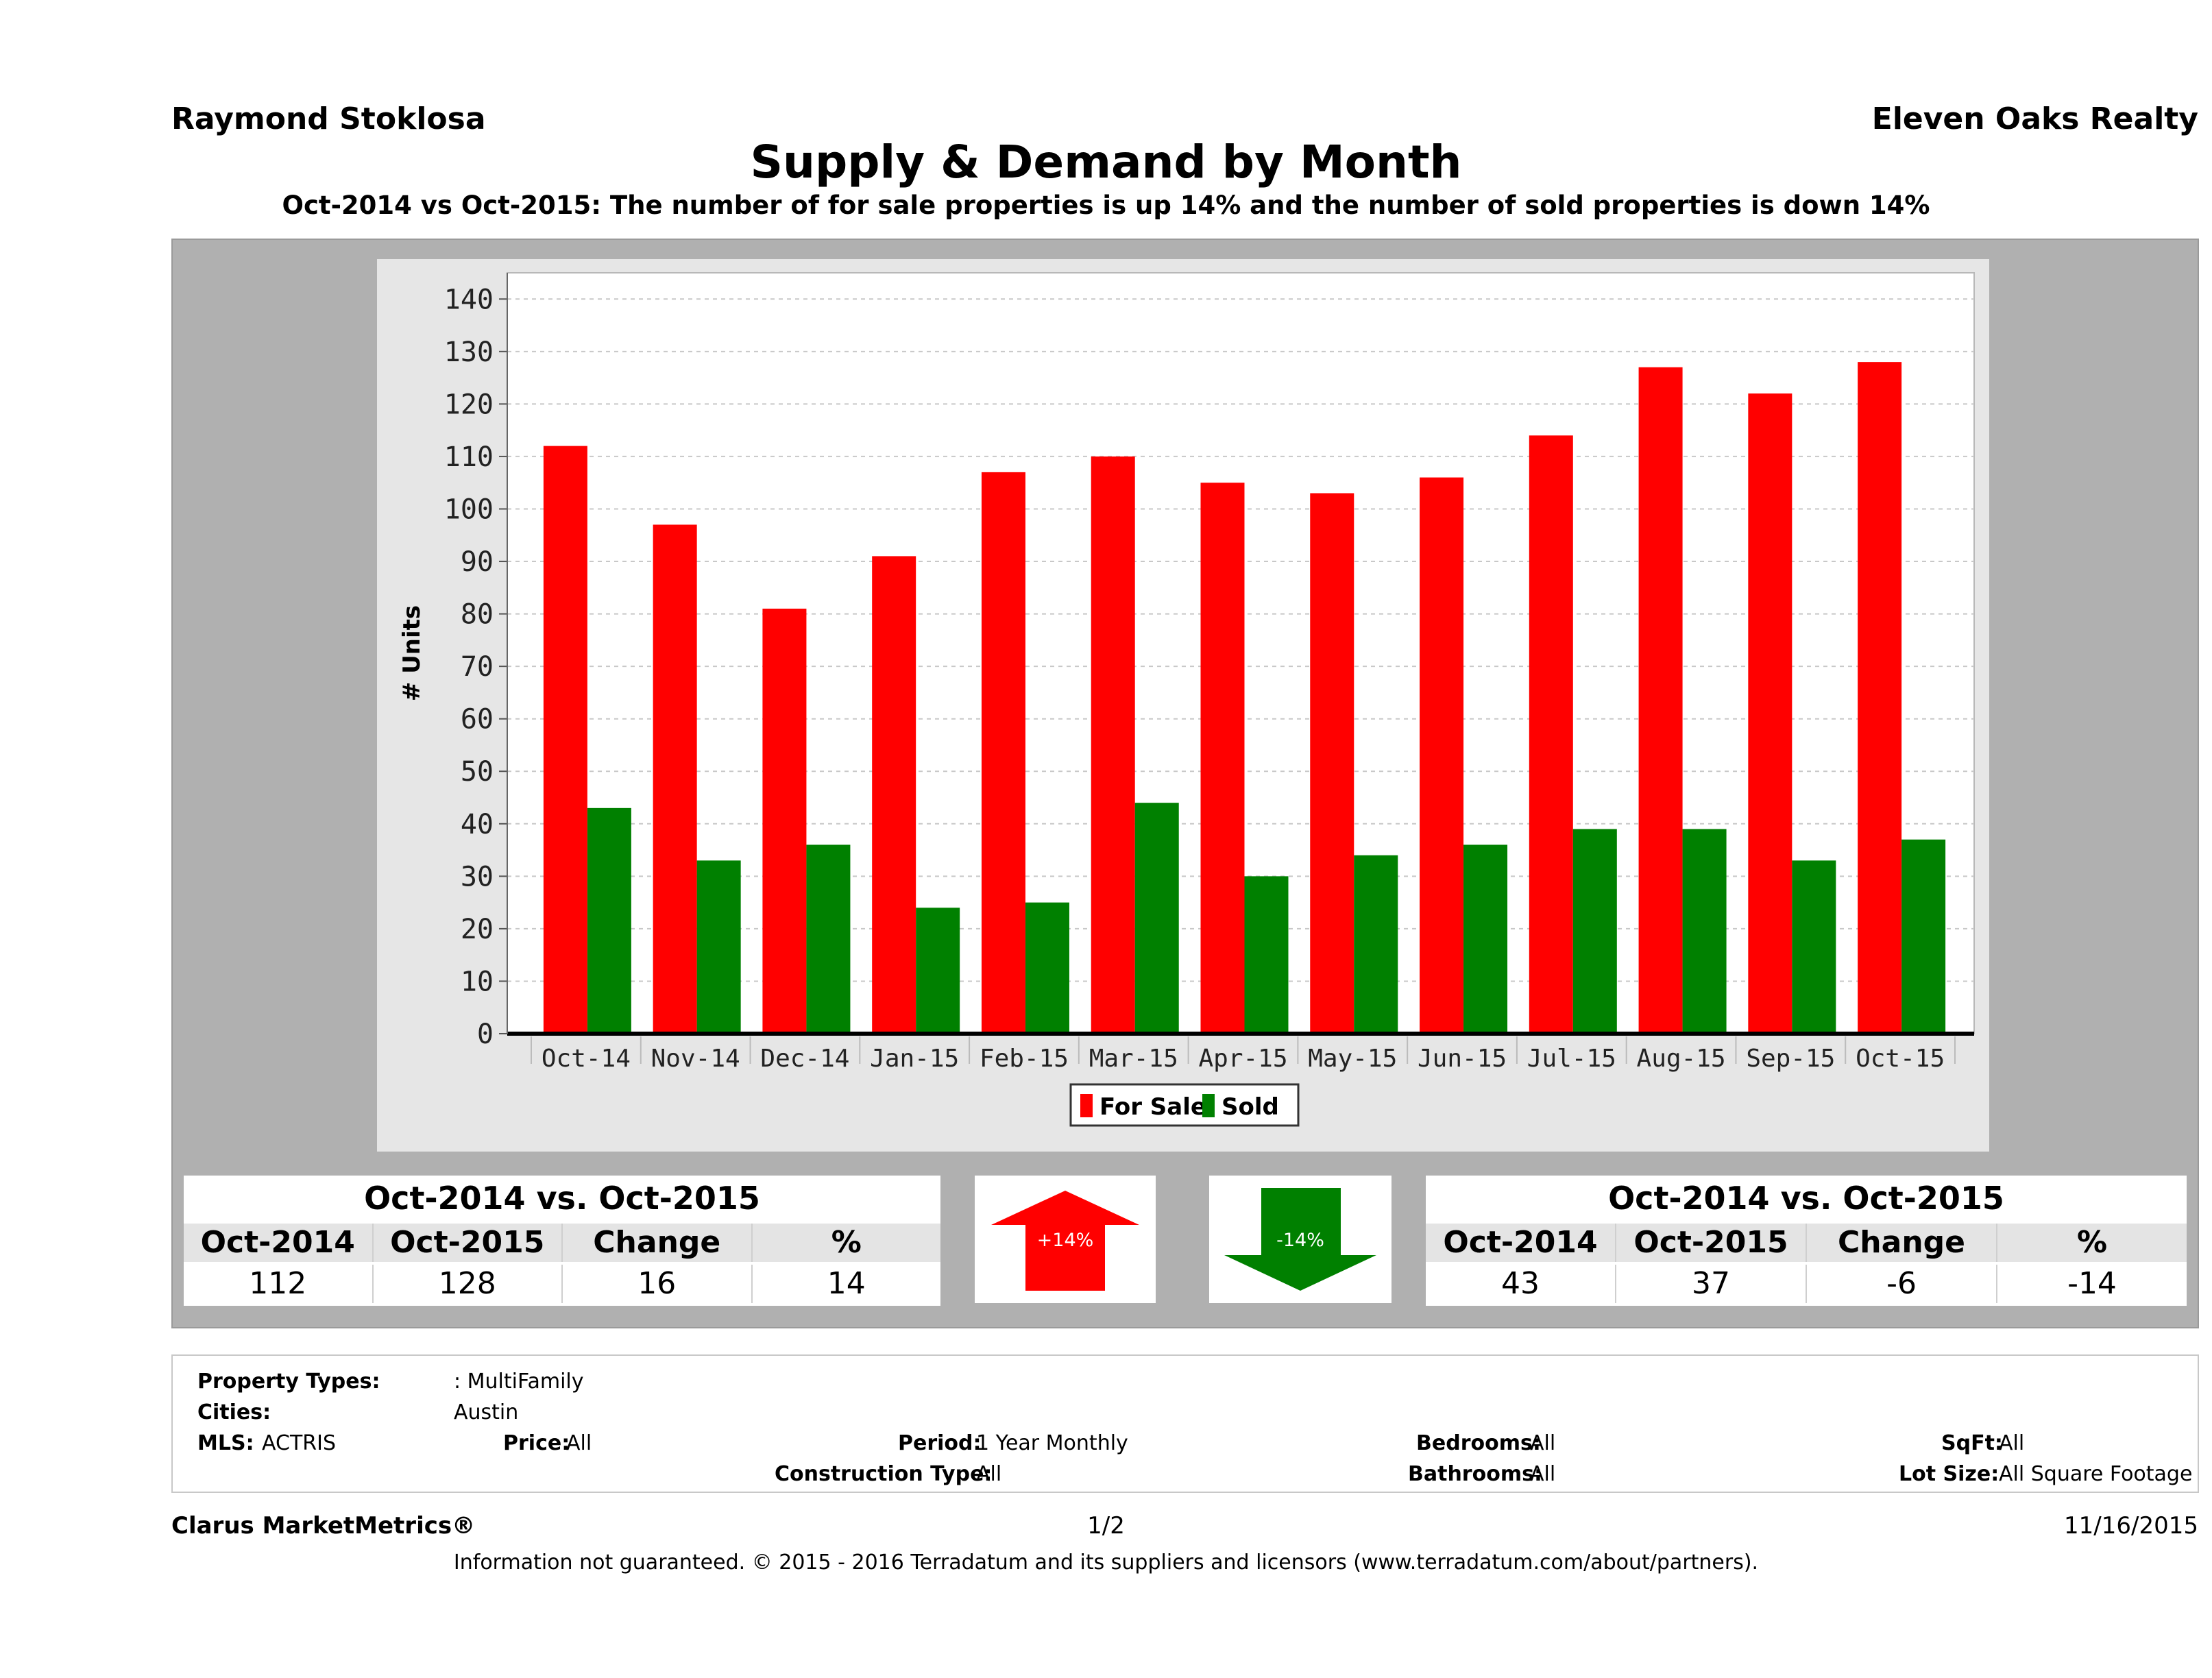  What do you see at coordinates (485, 1034) in the screenshot?
I see `y-tick-label: 0` at bounding box center [485, 1034].